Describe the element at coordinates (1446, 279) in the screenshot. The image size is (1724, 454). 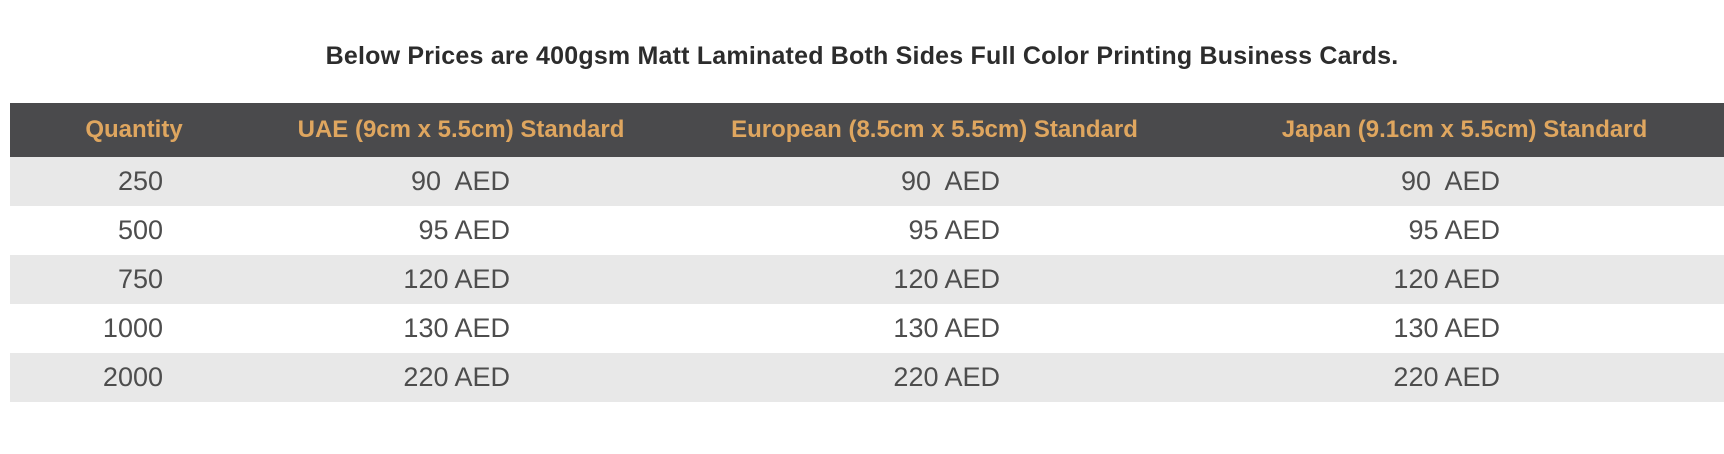
I see `japan-price-cell: 120 AED` at that location.